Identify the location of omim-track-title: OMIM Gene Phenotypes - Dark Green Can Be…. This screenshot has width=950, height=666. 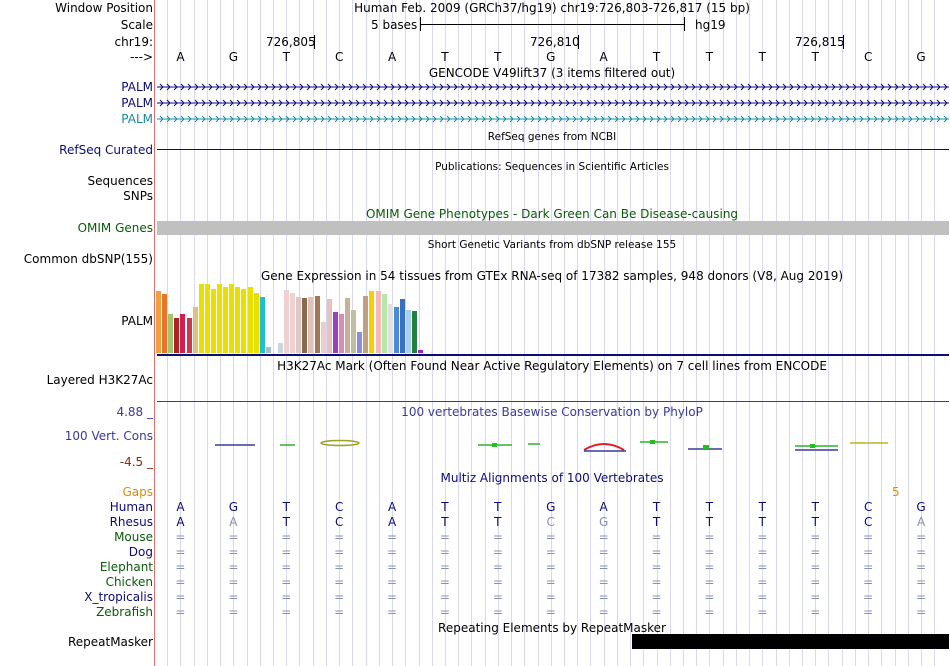
(552, 214).